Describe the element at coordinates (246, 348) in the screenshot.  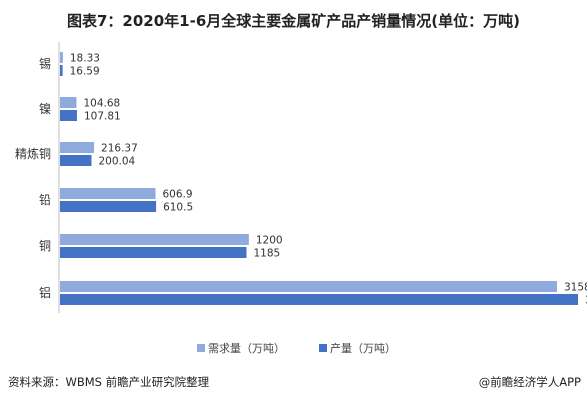
I see `legend-entry: 需求量（万吨）` at that location.